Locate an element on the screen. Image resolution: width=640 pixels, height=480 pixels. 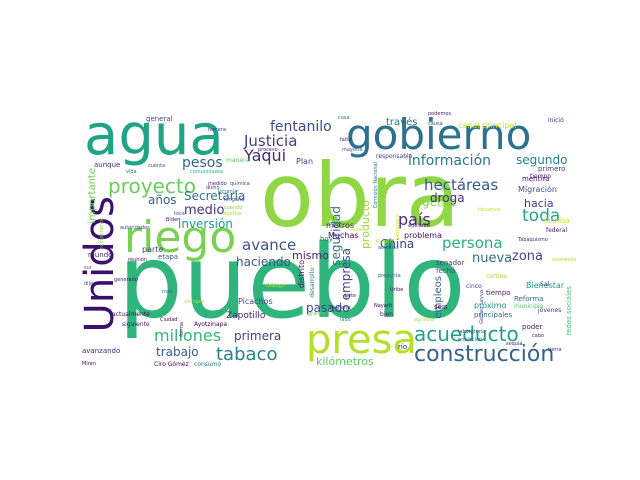
word: Comisión Nacional is located at coordinates (376, 185).